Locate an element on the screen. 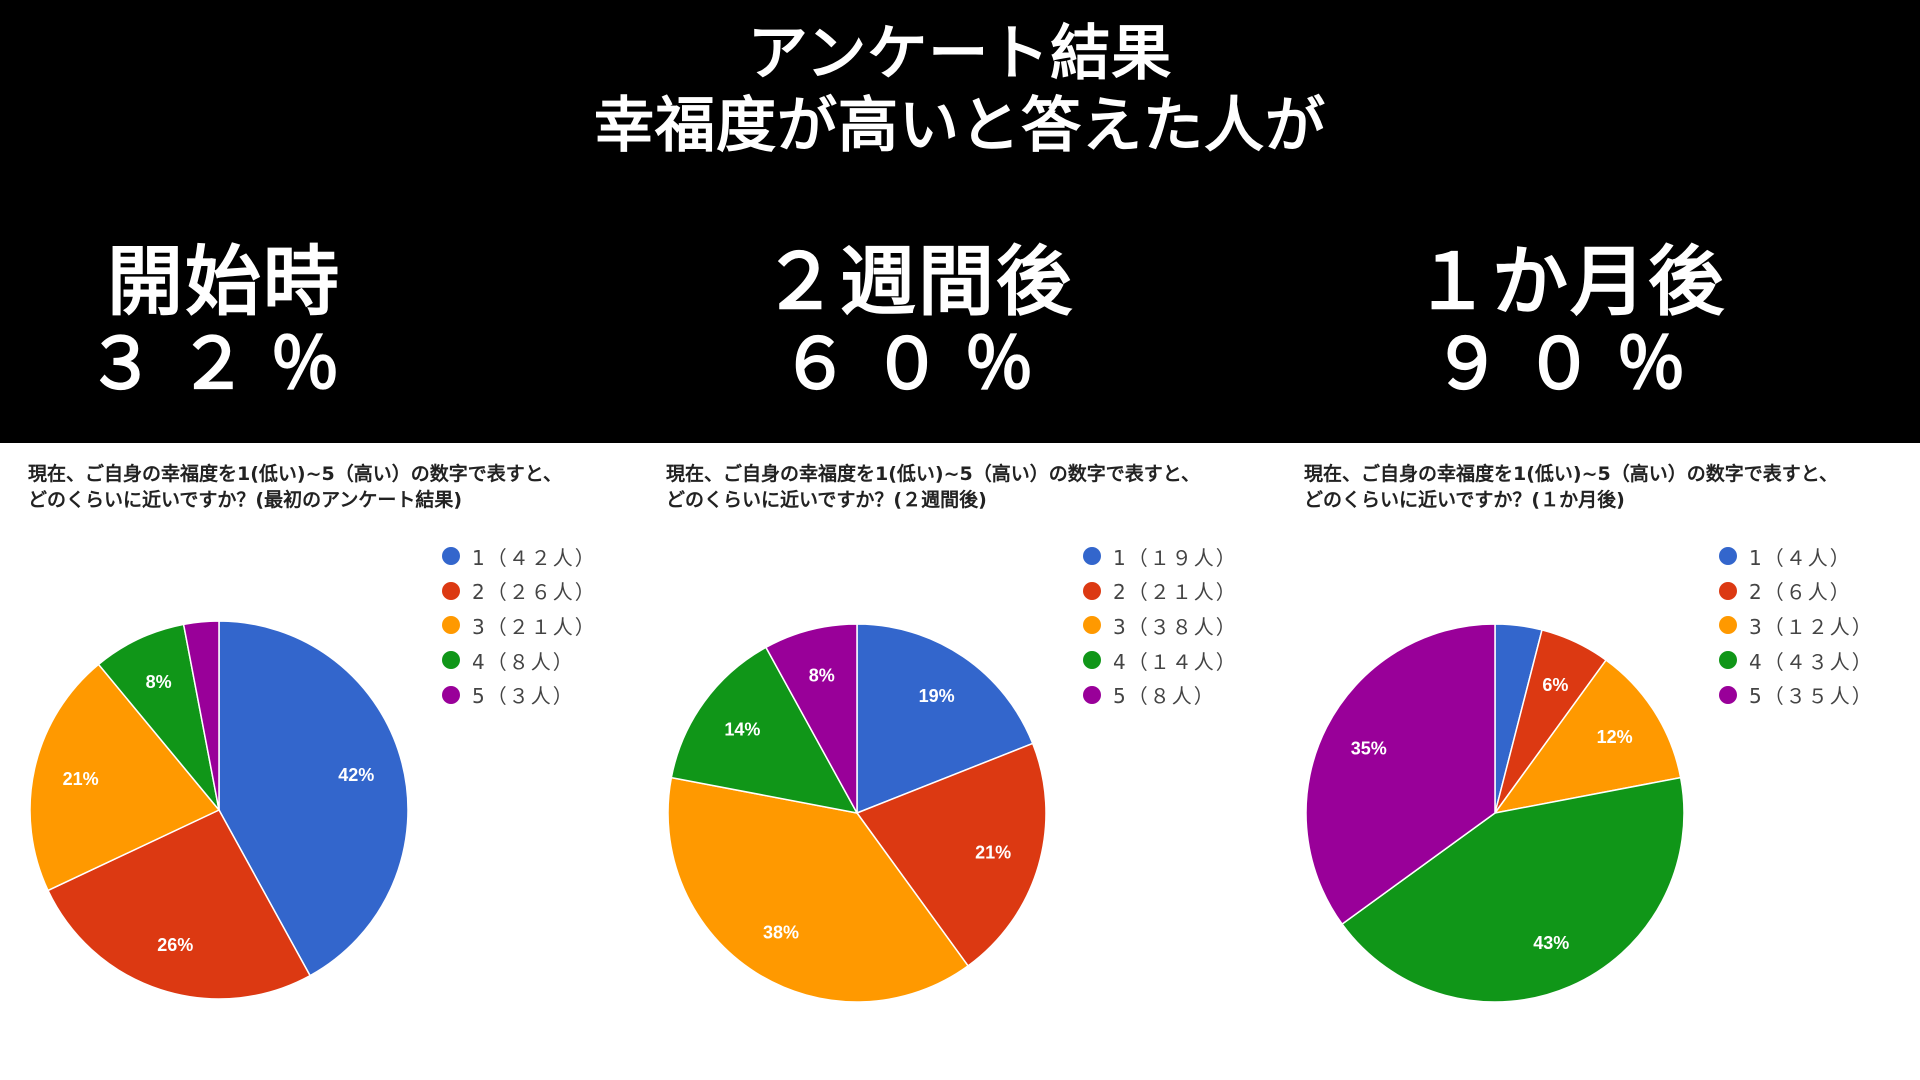 The height and width of the screenshot is (1080, 1920). chart-legend: 1（４２人） 2（２６人） 3（２１人） 4（８人） 5（３人） is located at coordinates (519, 625).